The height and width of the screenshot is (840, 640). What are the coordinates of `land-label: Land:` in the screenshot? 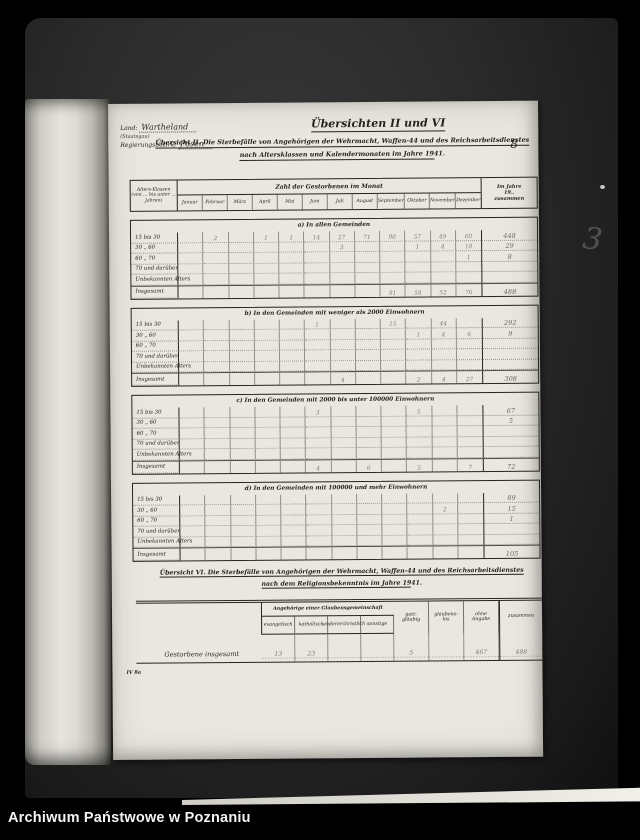 It's located at (129, 128).